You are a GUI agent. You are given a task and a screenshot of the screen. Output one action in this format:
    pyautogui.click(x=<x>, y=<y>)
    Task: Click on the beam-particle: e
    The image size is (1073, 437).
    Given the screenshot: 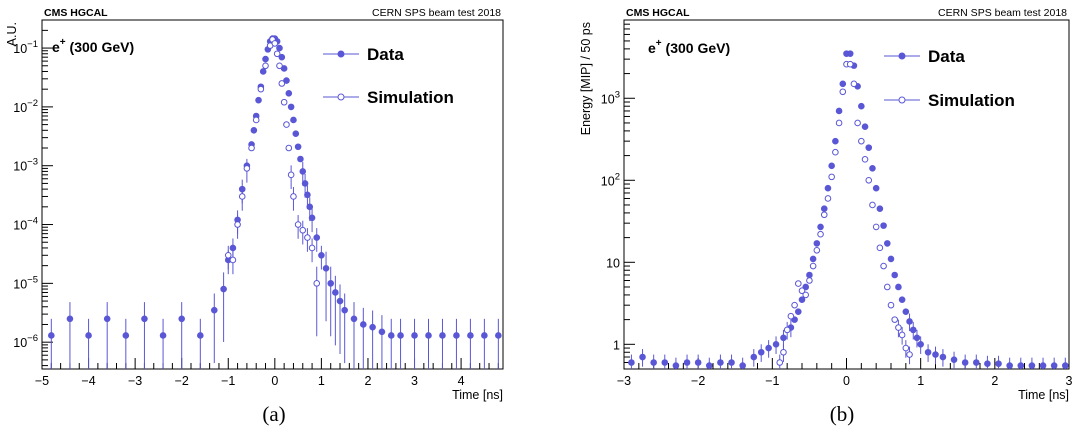 What is the action you would take?
    pyautogui.click(x=56, y=47)
    